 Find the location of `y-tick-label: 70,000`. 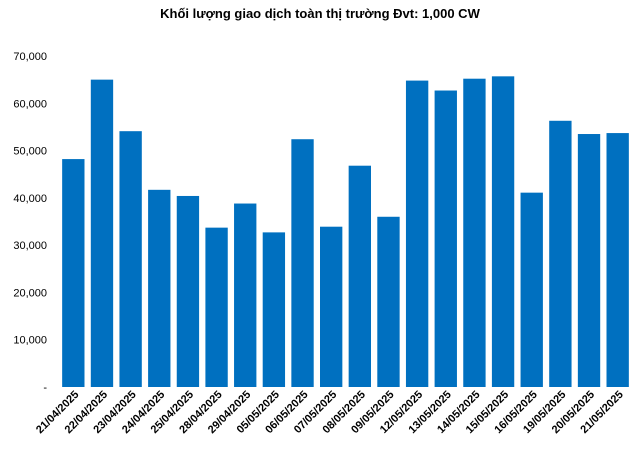

y-tick-label: 70,000 is located at coordinates (30, 57).